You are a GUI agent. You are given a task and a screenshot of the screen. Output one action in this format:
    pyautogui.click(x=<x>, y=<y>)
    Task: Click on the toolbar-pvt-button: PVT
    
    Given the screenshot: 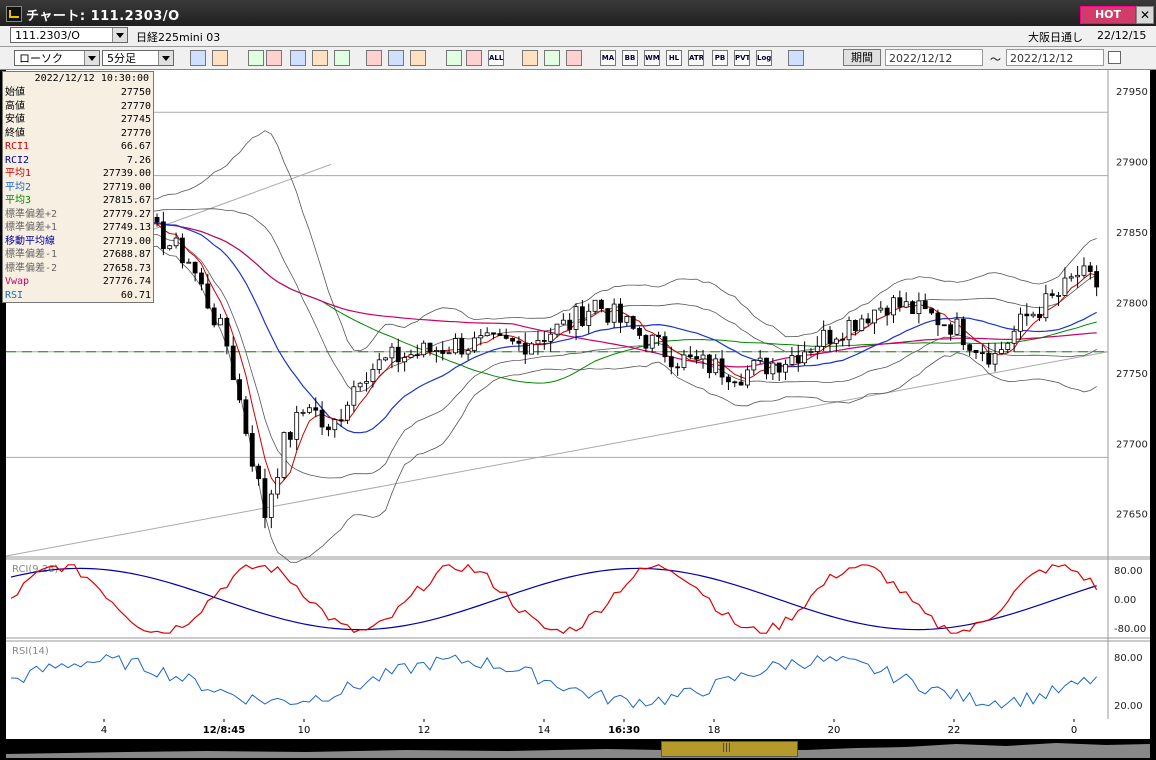 What is the action you would take?
    pyautogui.click(x=742, y=58)
    